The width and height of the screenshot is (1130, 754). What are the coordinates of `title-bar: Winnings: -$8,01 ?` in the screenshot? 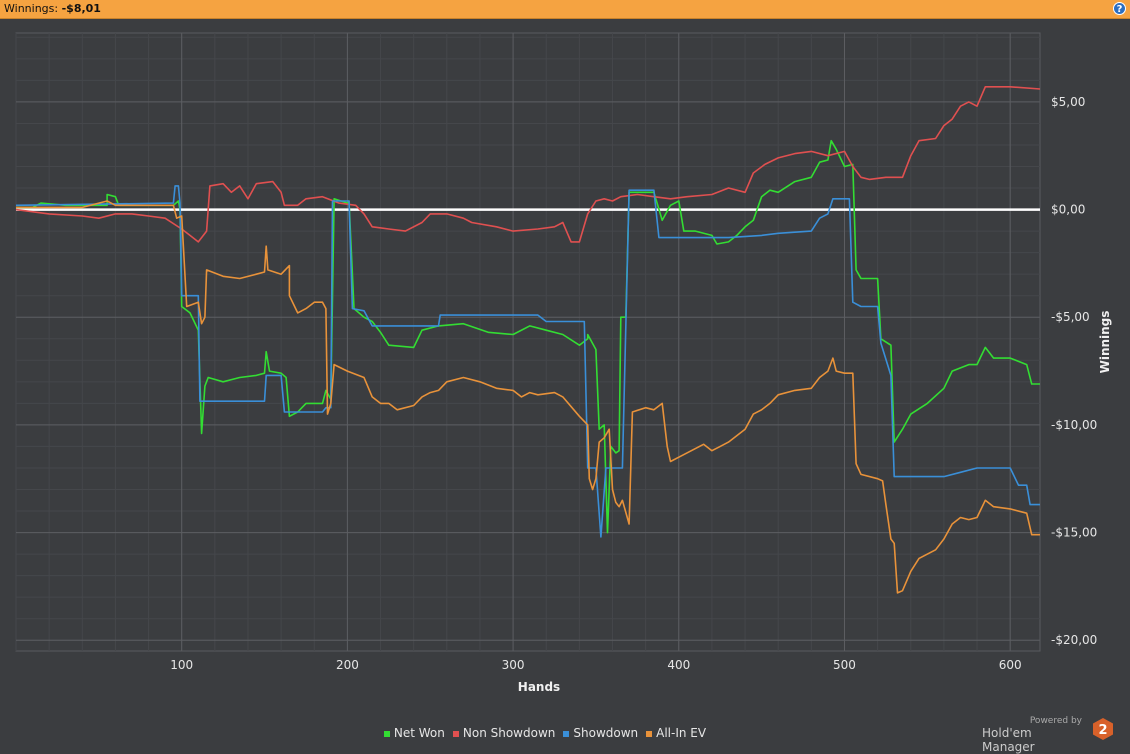 It's located at (565, 9).